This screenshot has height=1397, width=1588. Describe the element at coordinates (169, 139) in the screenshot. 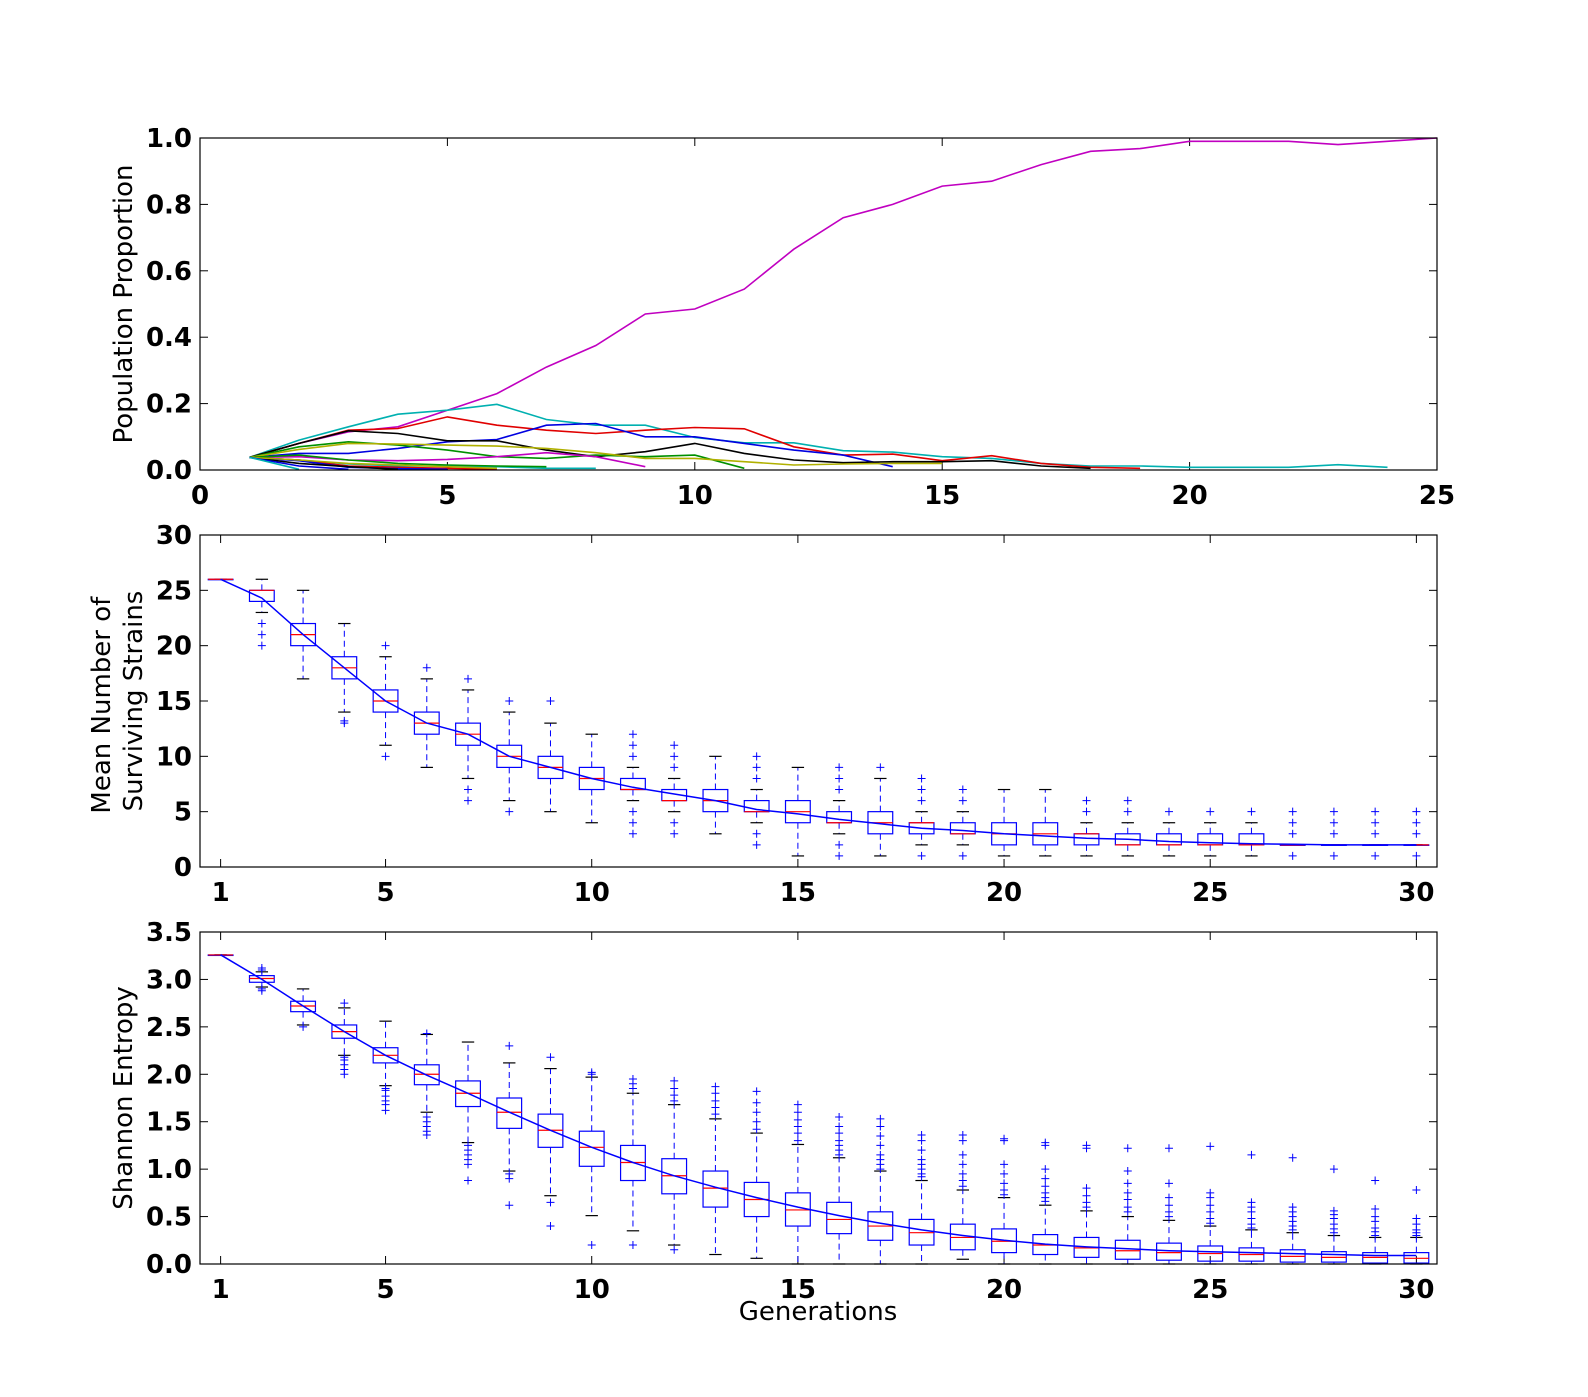

I see `y-tick-label: 1.0` at that location.